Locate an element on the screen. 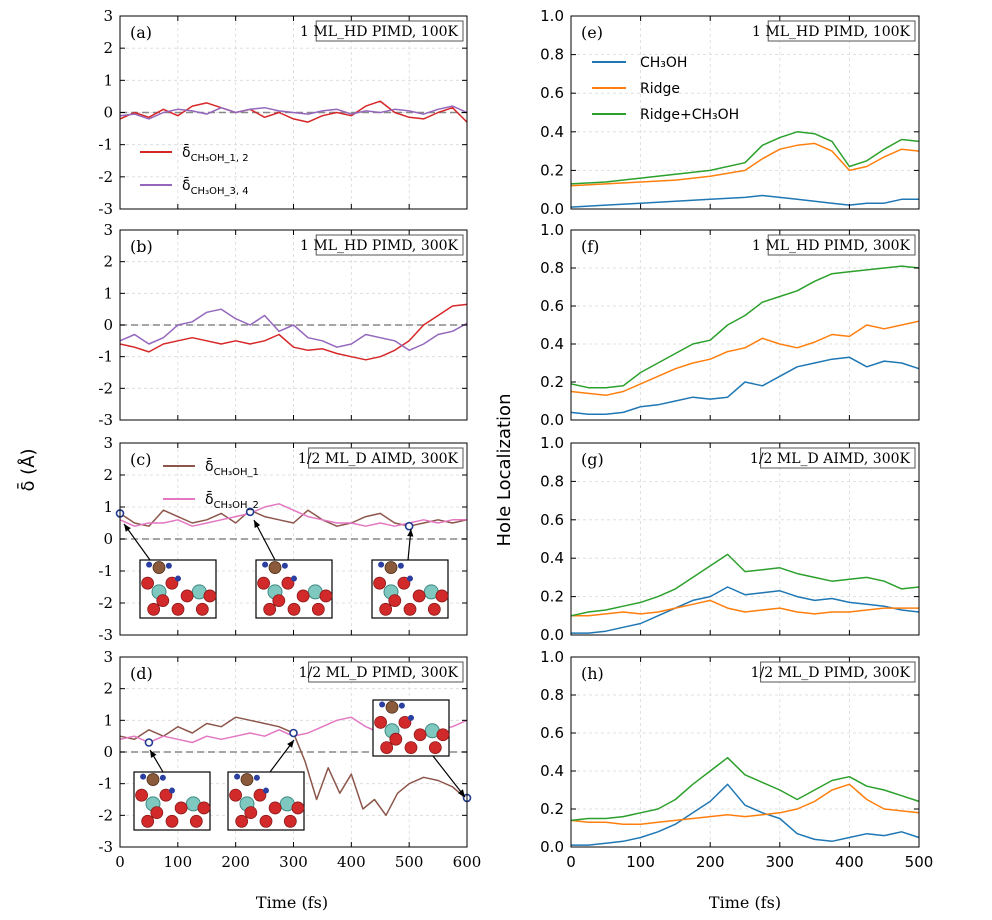 Image resolution: width=992 pixels, height=920 pixels. panel-g: 0.0 0.2 0.4 0.6 0.8 1.0 (g) 1/2 ML_D AIMD, 300K is located at coordinates (730, 539).